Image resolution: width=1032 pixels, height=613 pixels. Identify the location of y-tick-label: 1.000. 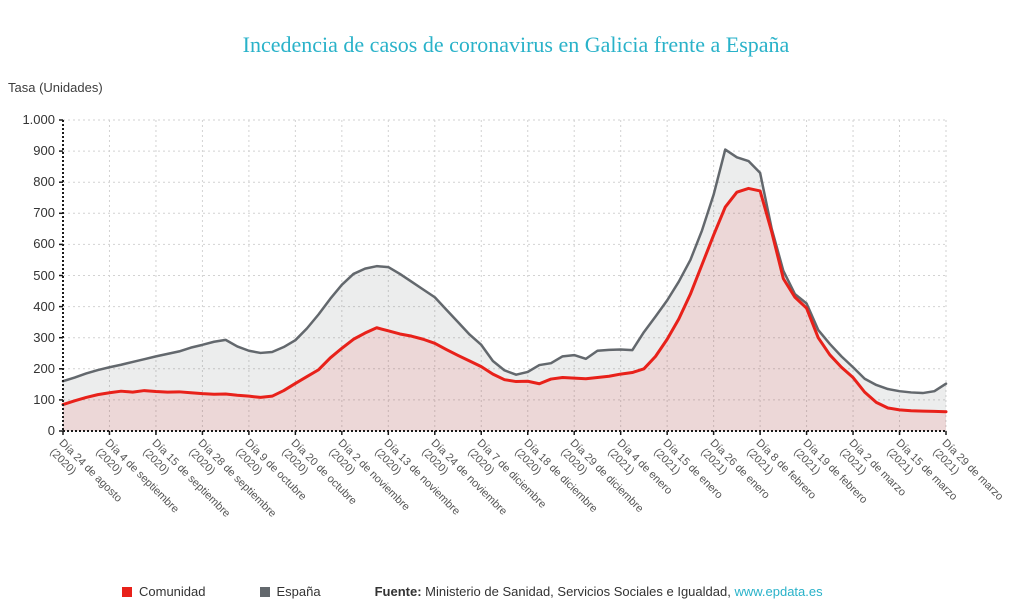
(38, 119).